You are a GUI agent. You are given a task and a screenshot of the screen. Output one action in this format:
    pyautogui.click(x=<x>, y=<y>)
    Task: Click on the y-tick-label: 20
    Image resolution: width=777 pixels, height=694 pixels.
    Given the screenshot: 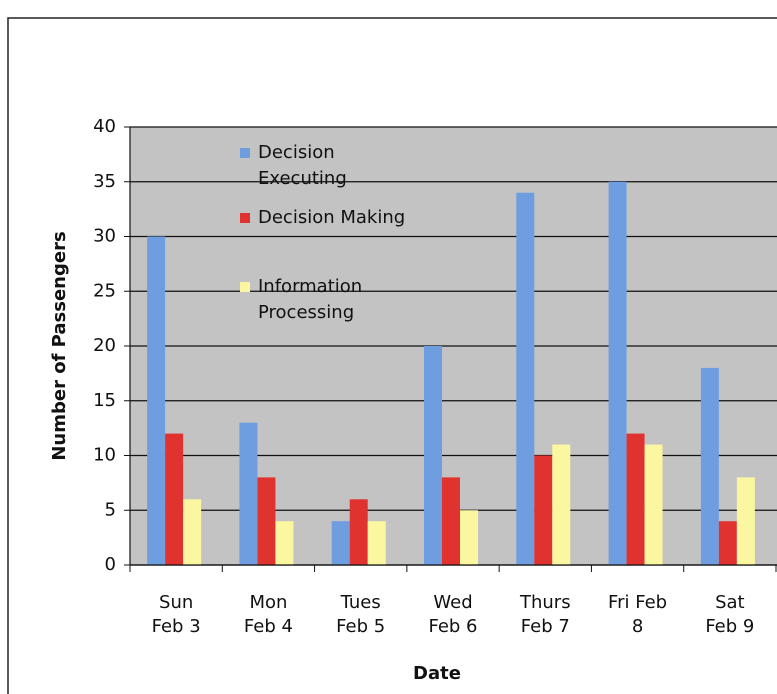 What is the action you would take?
    pyautogui.click(x=104, y=345)
    